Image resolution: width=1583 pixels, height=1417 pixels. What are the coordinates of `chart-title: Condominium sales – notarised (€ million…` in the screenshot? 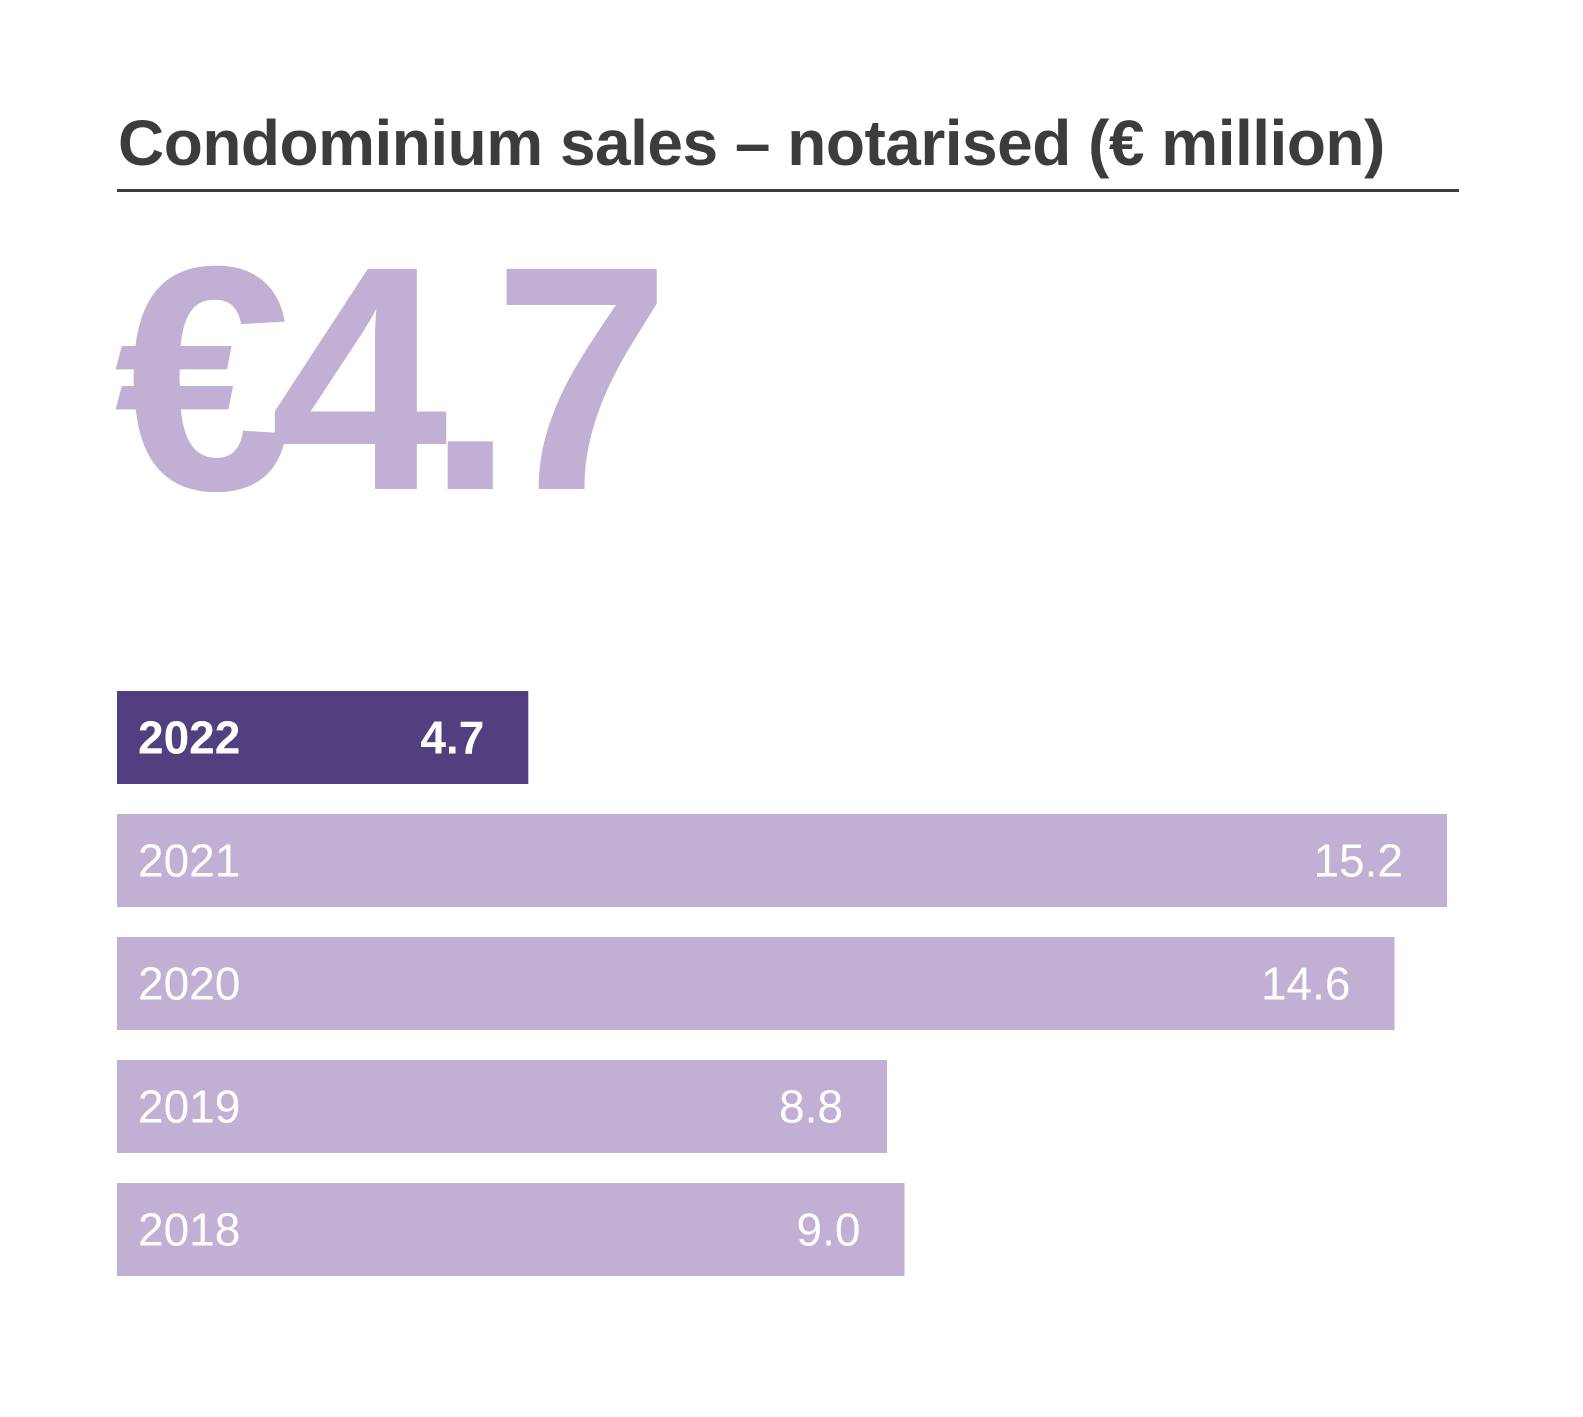 It's located at (751, 143).